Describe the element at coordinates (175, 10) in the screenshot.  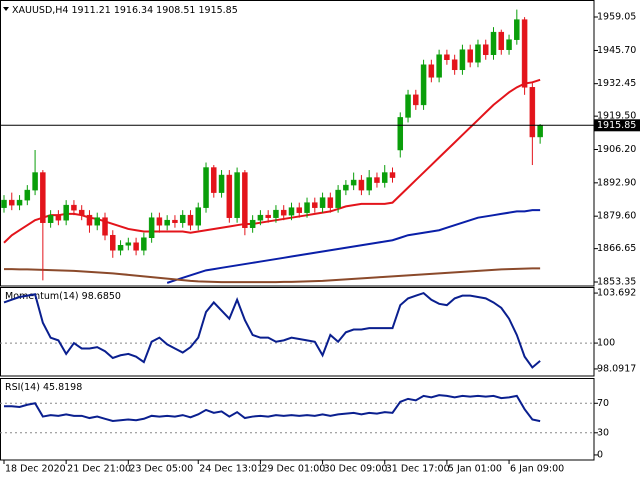
I see `low-price: 1908.51` at that location.